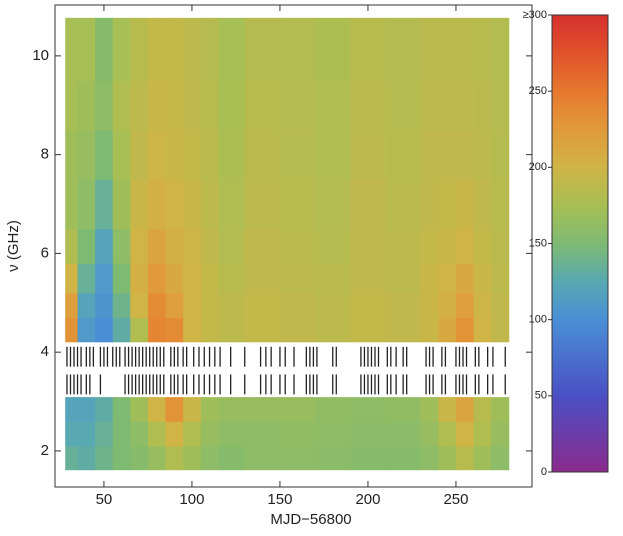 This screenshot has width=623, height=536. Describe the element at coordinates (541, 396) in the screenshot. I see `colorbar-tick-label: 50` at that location.